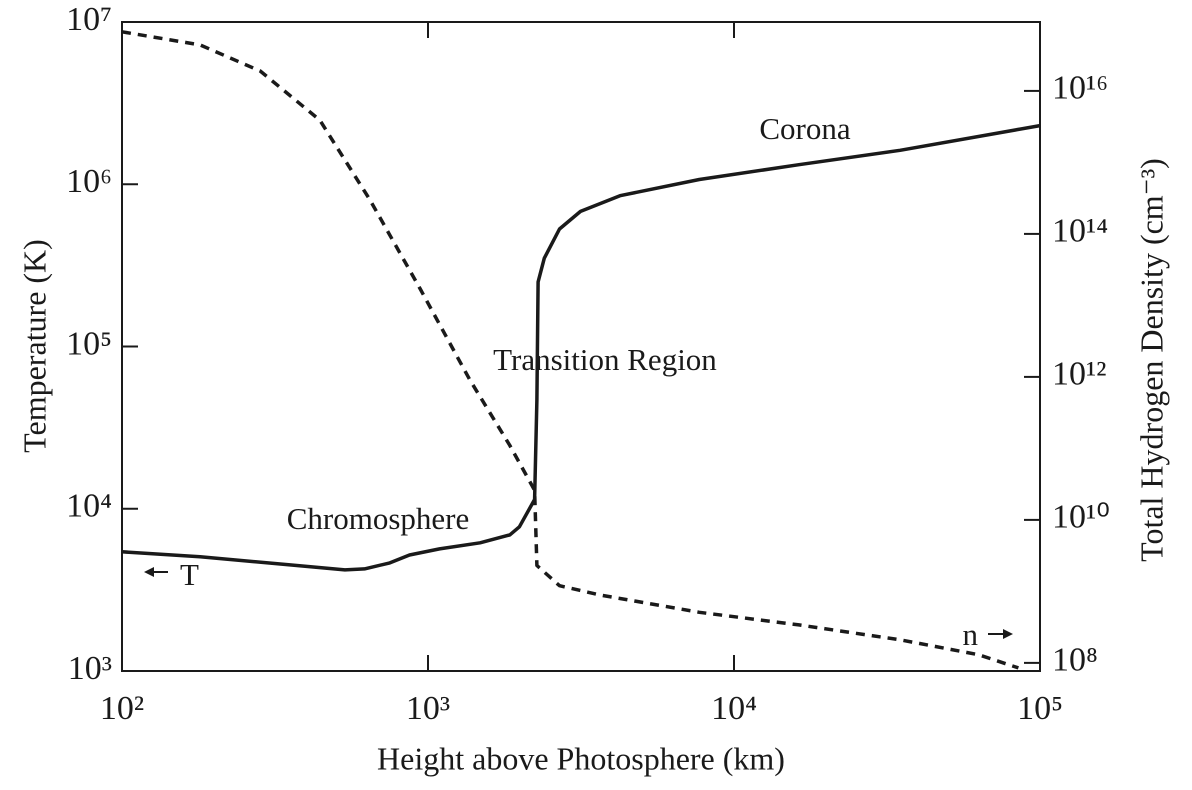 Image resolution: width=1192 pixels, height=790 pixels. I want to click on y2-tick-label: 10¹⁶, so click(1080, 88).